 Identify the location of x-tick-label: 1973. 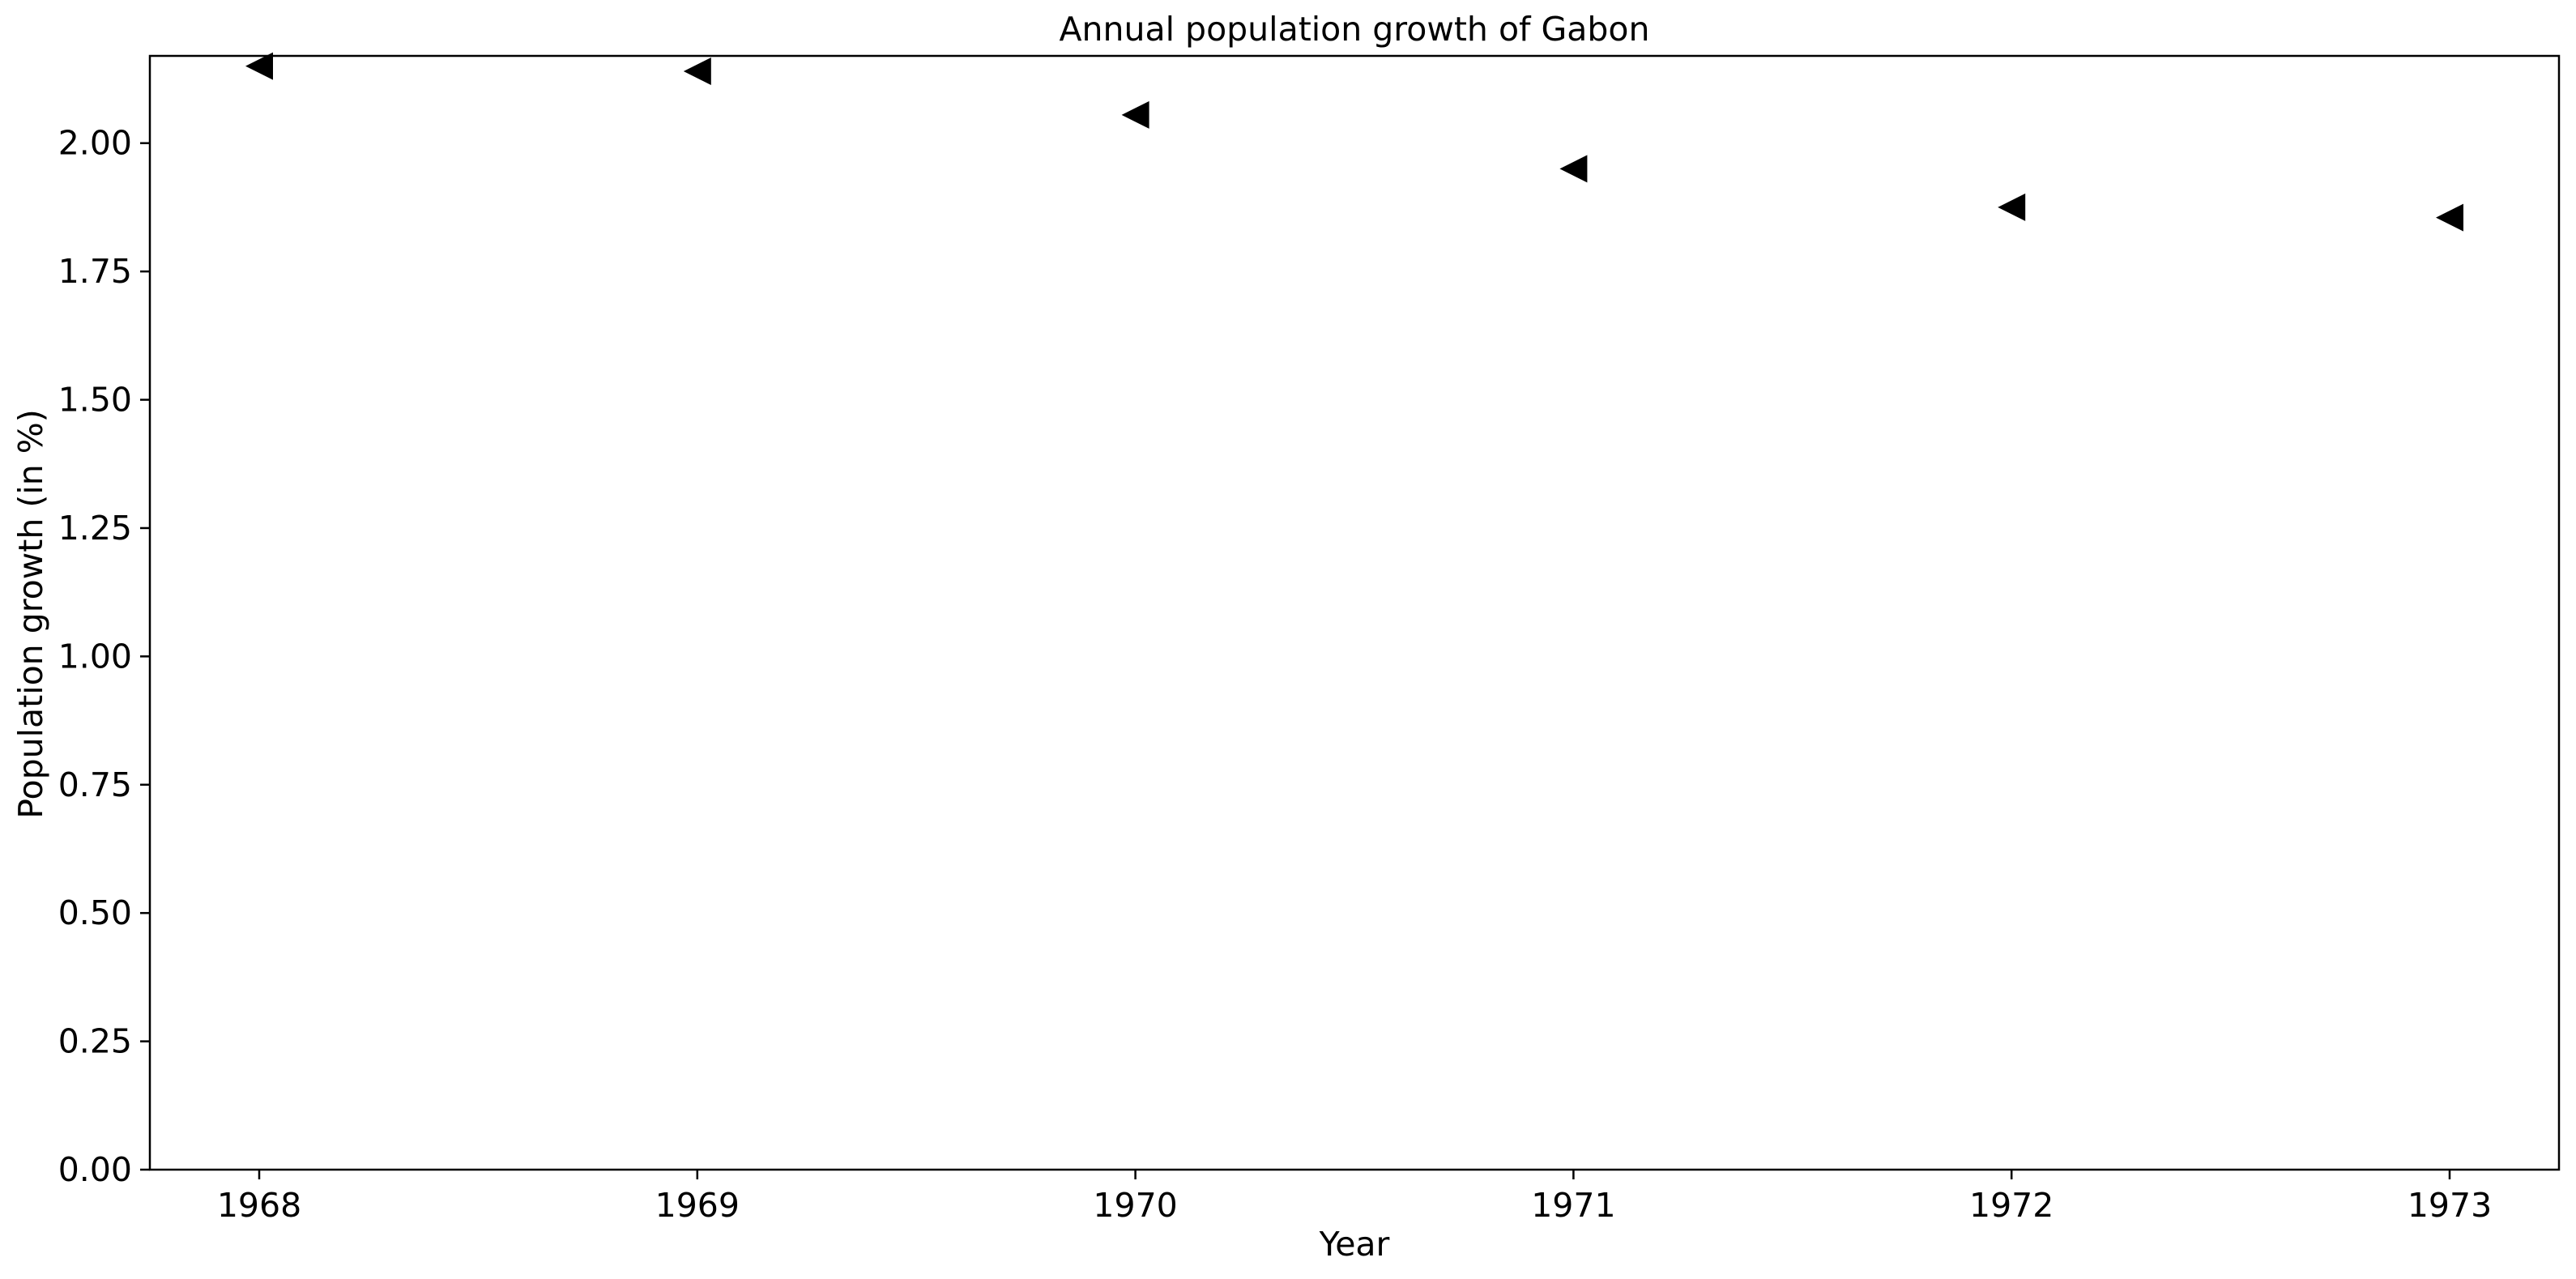
(2450, 1205).